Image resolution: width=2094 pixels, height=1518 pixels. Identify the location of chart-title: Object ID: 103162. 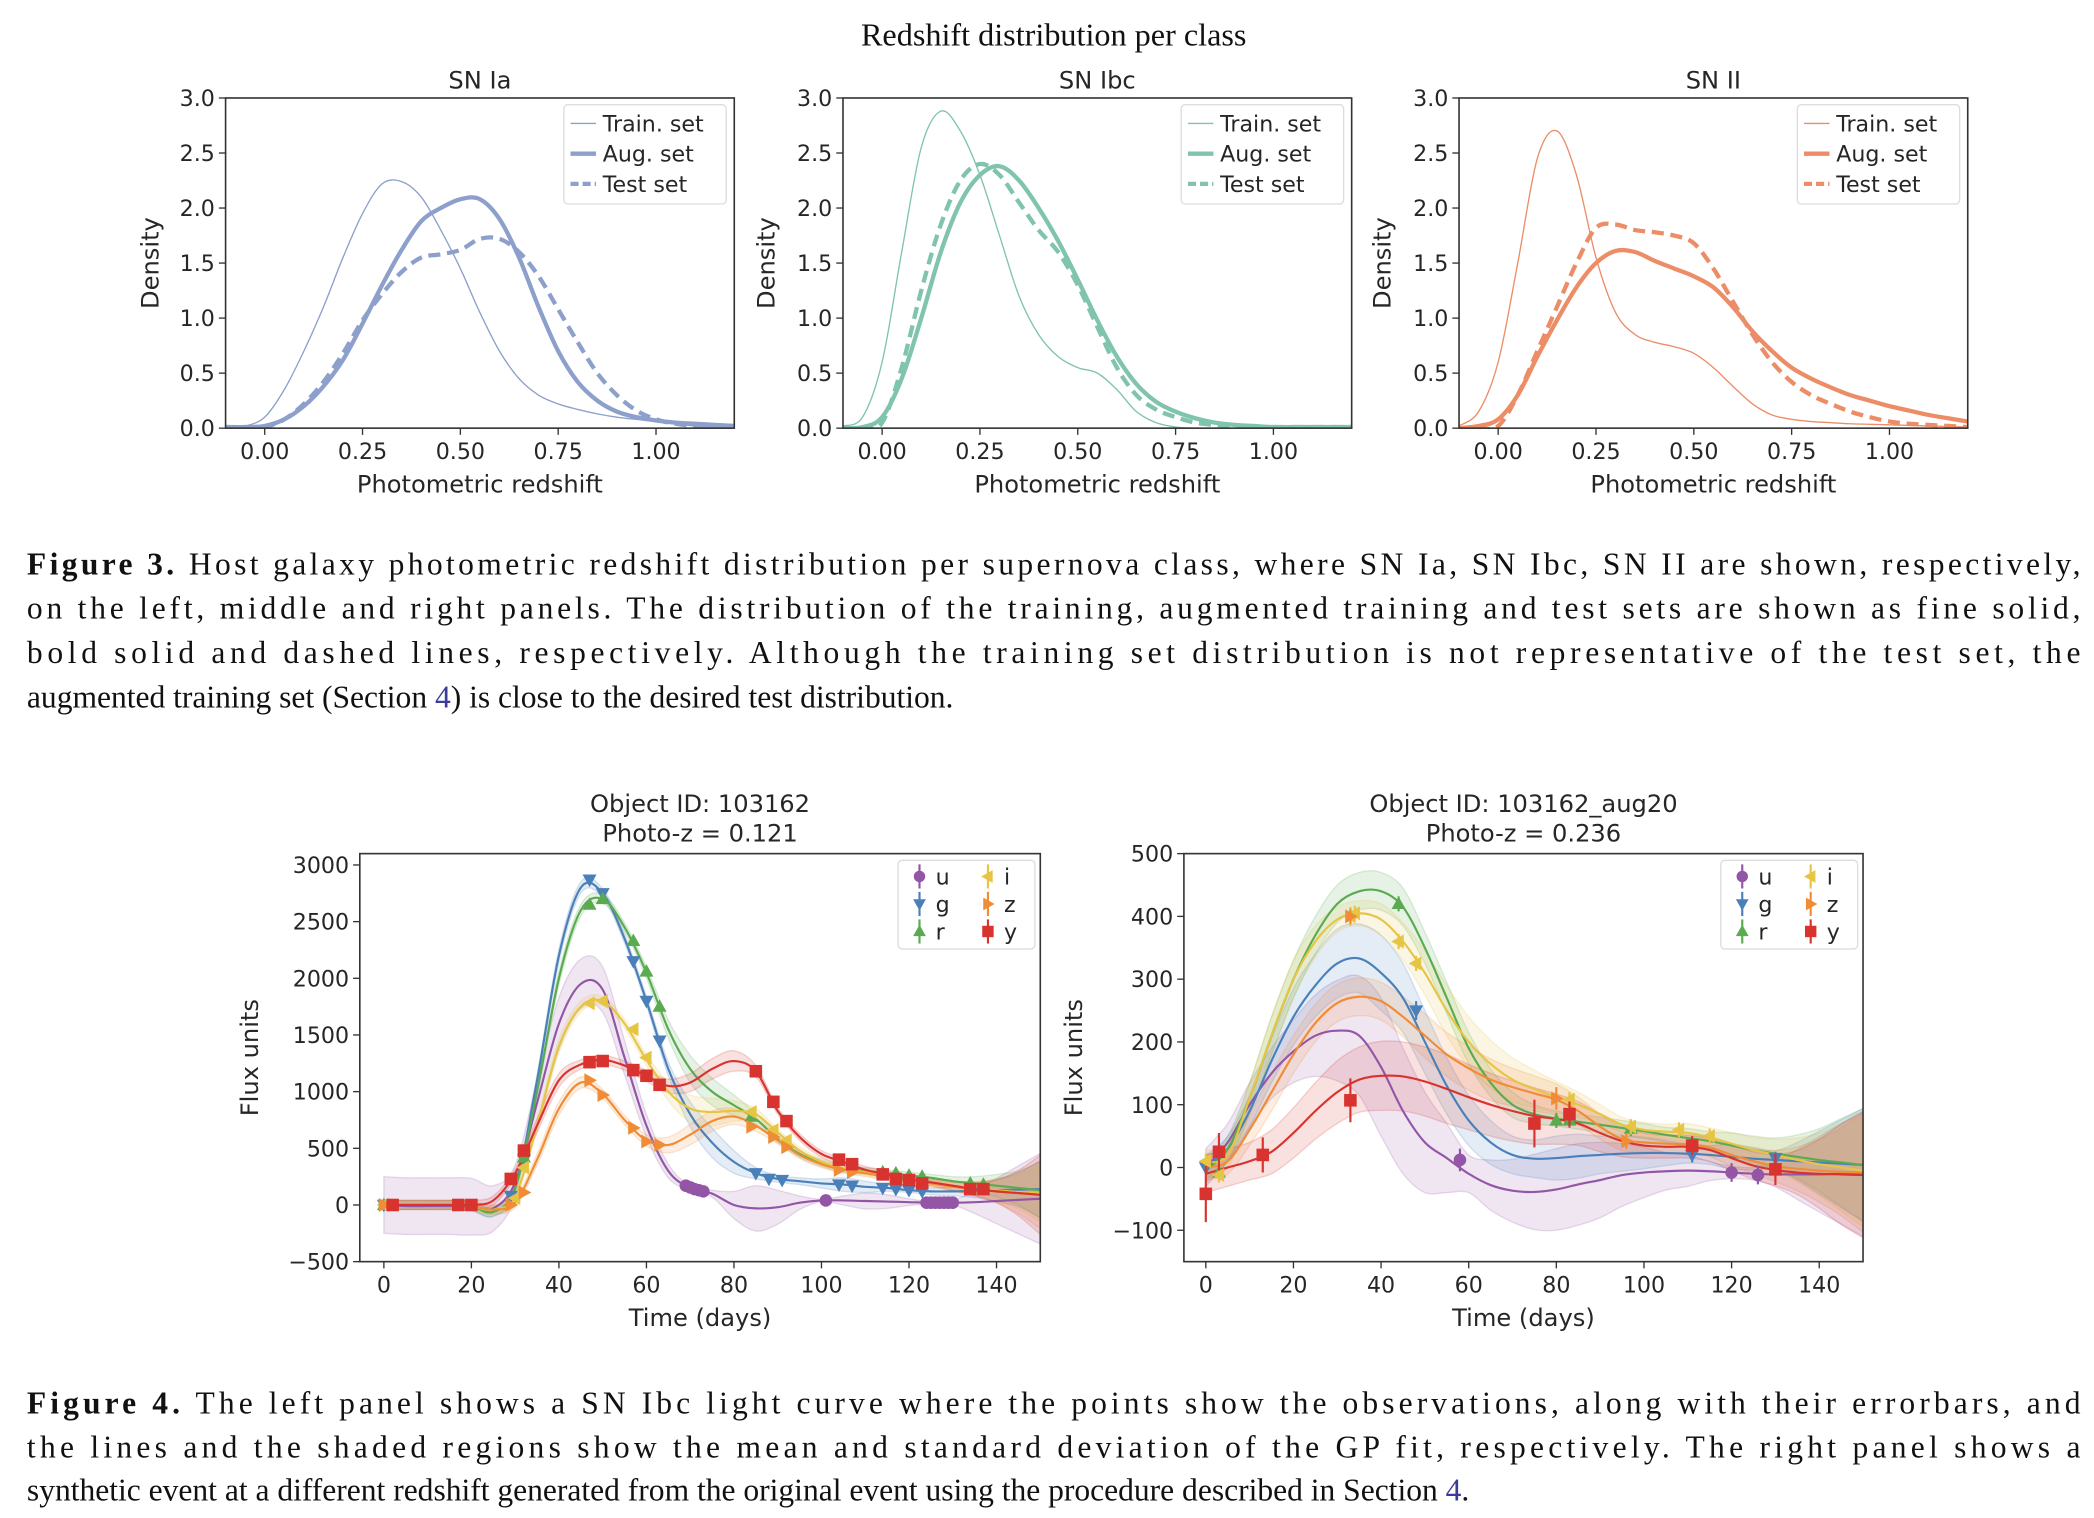
(700, 804).